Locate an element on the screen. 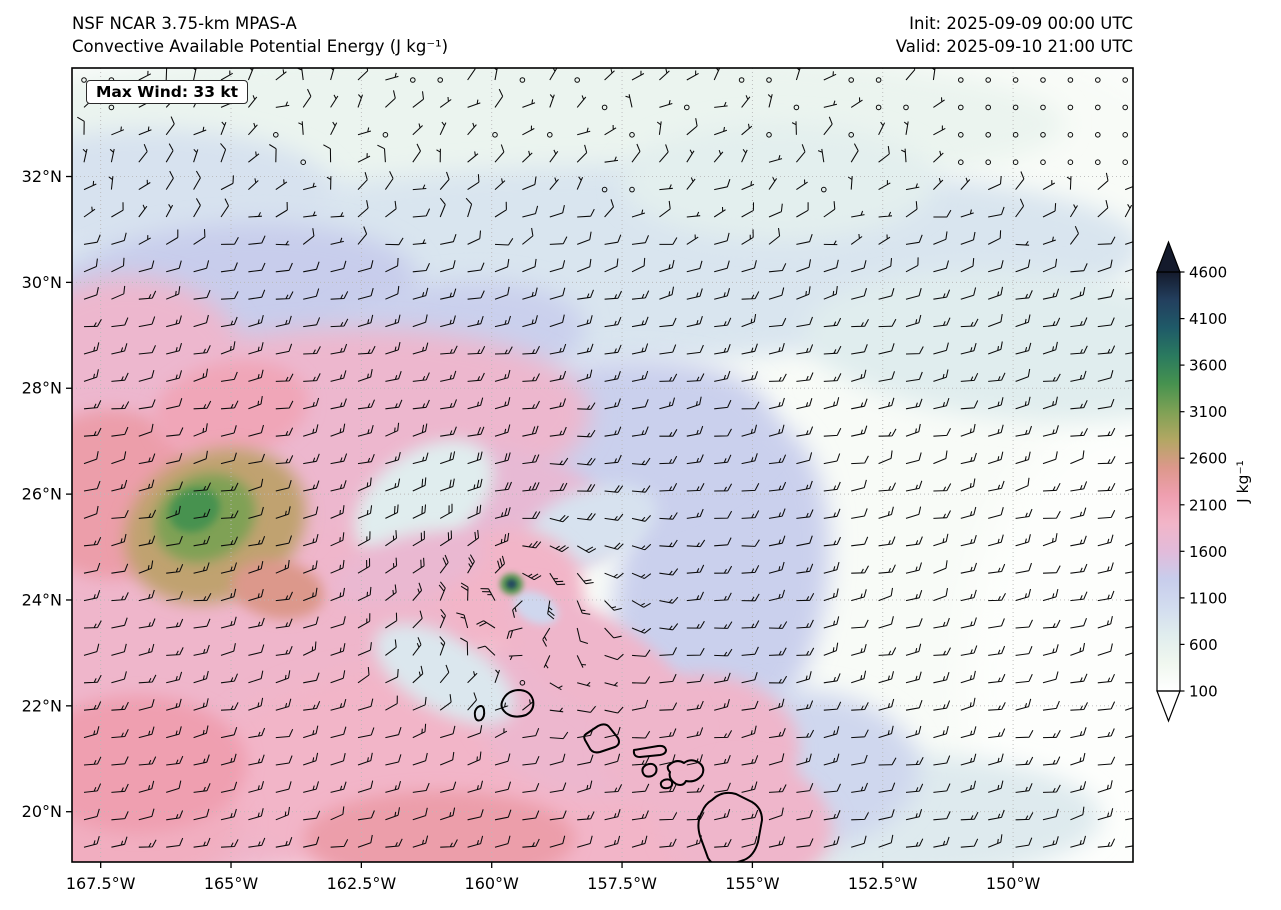  colorbar-tick-label: 4100 is located at coordinates (1208, 319).